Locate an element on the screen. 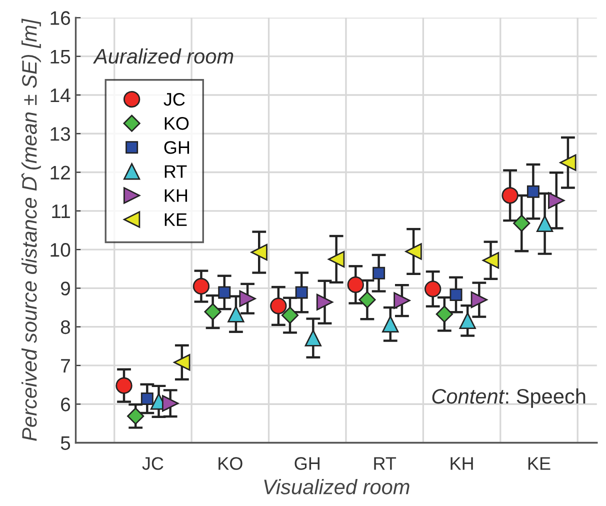 The image size is (606, 506). legend-label: RT is located at coordinates (175, 171).